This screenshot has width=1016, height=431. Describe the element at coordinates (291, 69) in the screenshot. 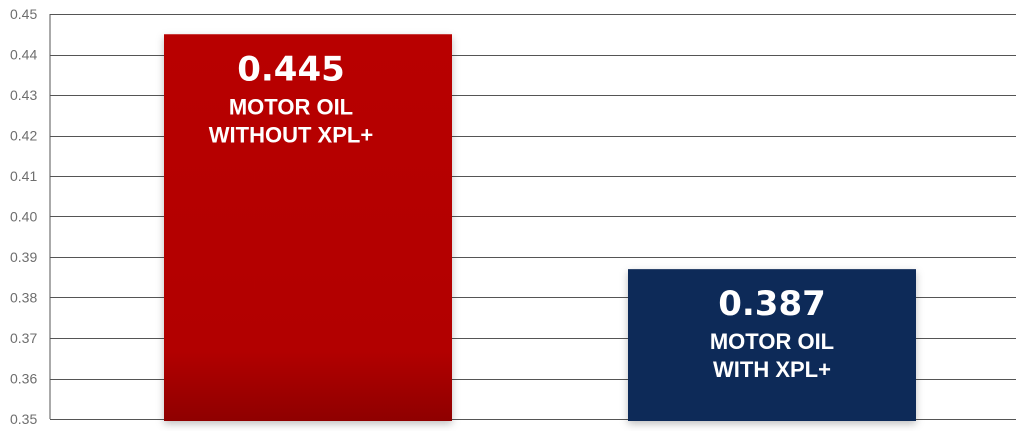

I see `bar-value-label: 0.445` at that location.